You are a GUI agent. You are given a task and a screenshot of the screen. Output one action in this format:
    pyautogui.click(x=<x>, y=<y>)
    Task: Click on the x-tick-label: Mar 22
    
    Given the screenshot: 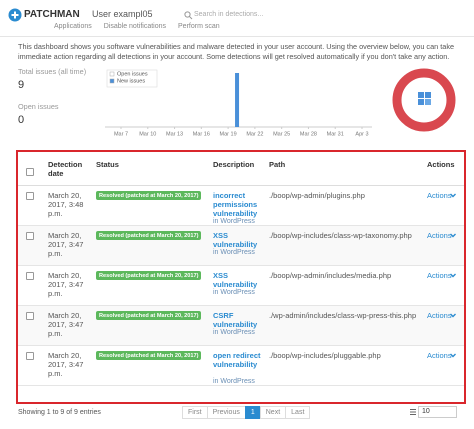 What is the action you would take?
    pyautogui.click(x=254, y=134)
    